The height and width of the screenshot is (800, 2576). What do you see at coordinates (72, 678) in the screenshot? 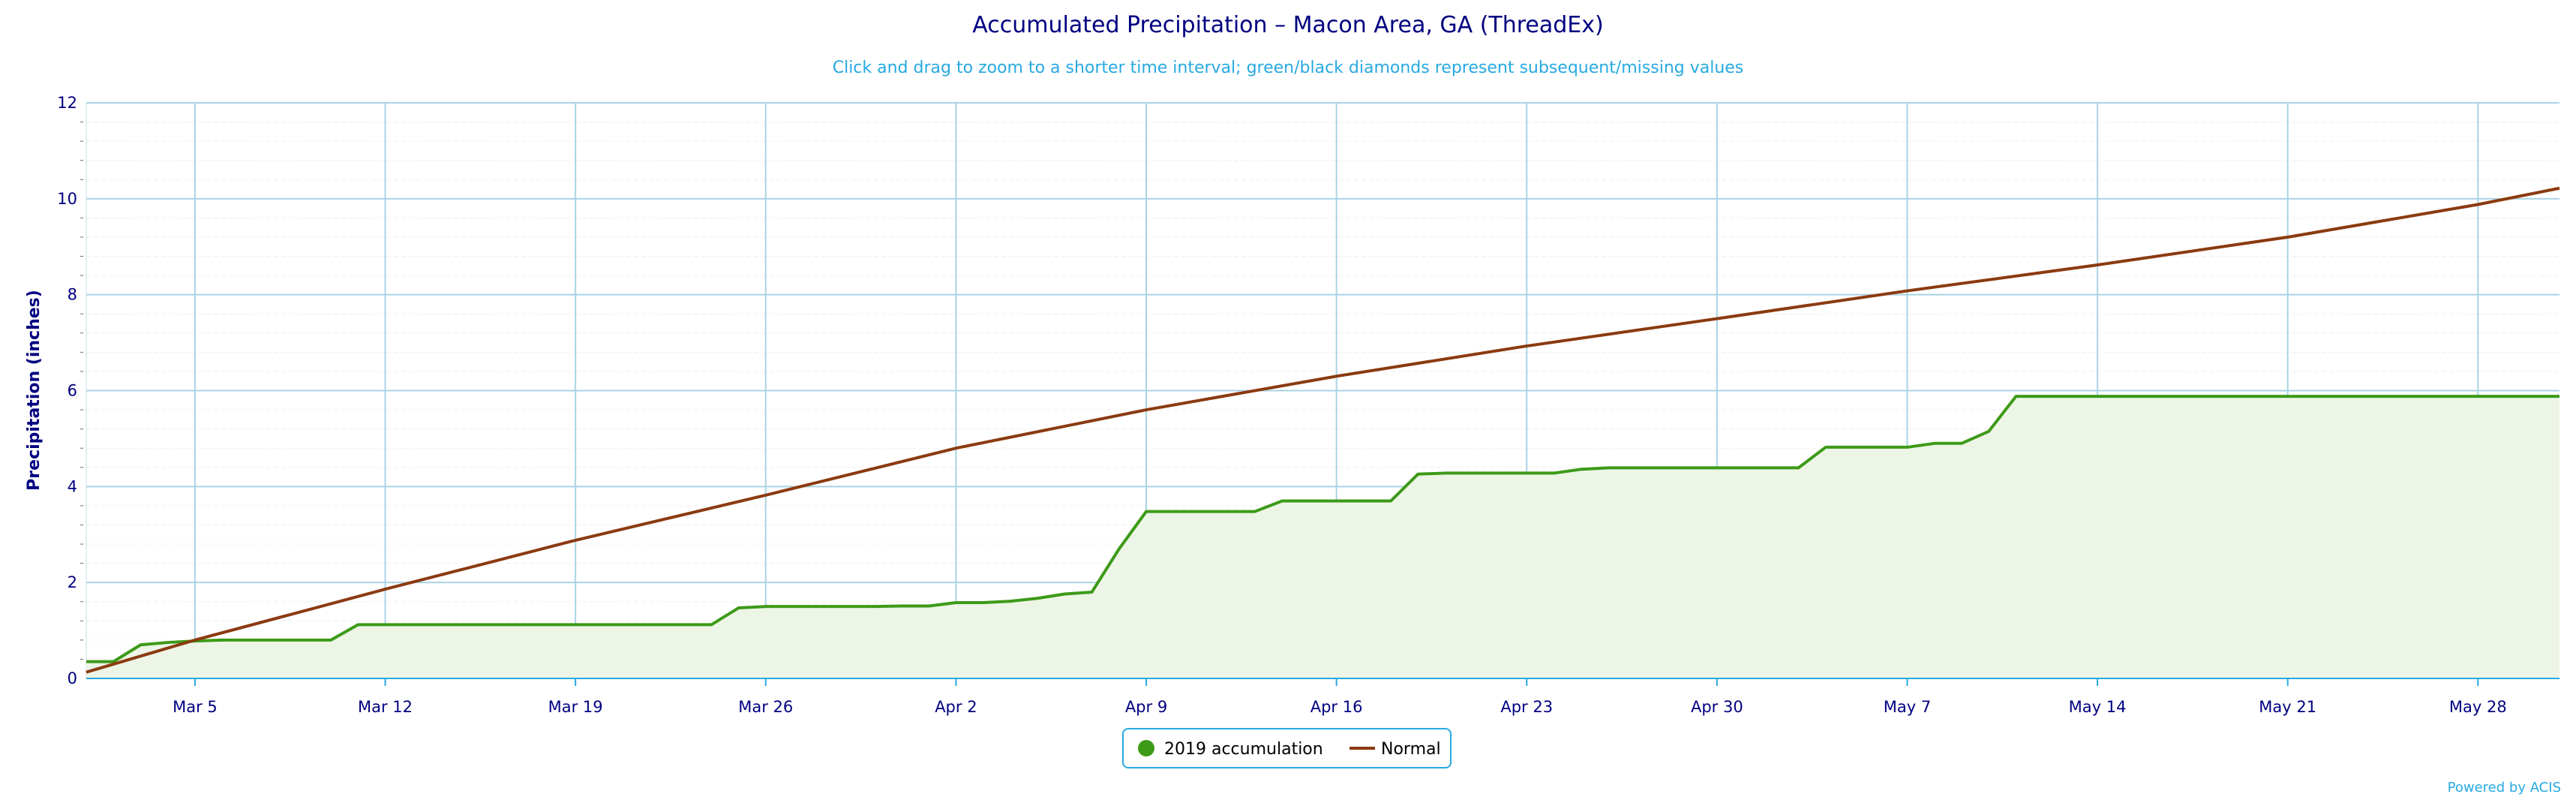
I see `y-tick-label: 0` at bounding box center [72, 678].